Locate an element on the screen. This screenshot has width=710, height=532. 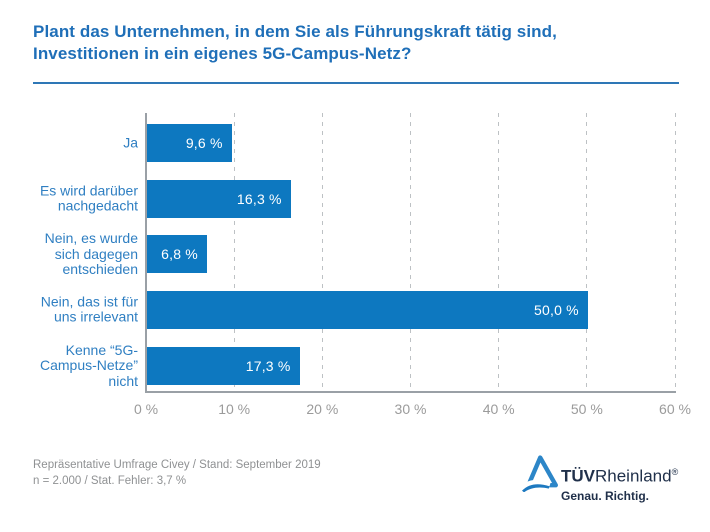
logo-brand-regular: Rheinland is located at coordinates (633, 476).